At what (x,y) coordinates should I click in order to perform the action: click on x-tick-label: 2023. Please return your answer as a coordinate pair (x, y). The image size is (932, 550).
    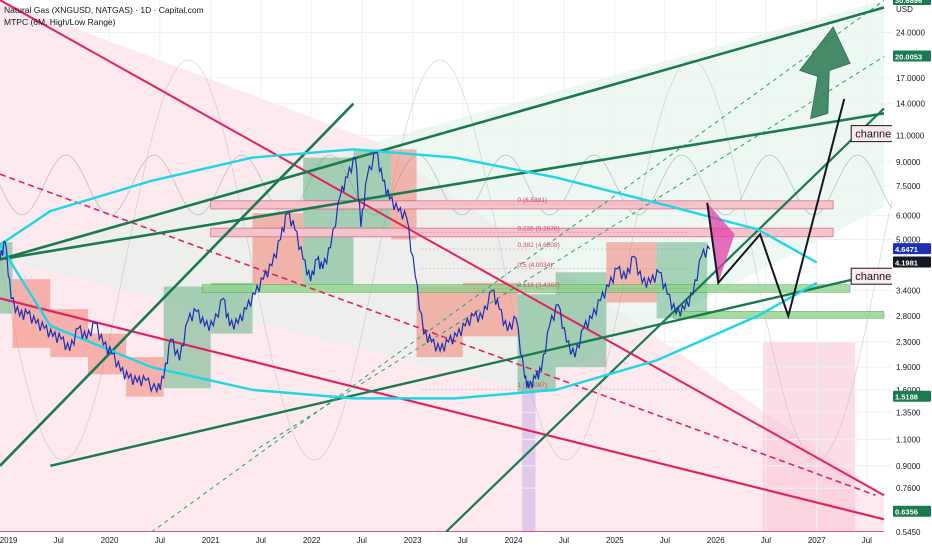
    Looking at the image, I should click on (413, 540).